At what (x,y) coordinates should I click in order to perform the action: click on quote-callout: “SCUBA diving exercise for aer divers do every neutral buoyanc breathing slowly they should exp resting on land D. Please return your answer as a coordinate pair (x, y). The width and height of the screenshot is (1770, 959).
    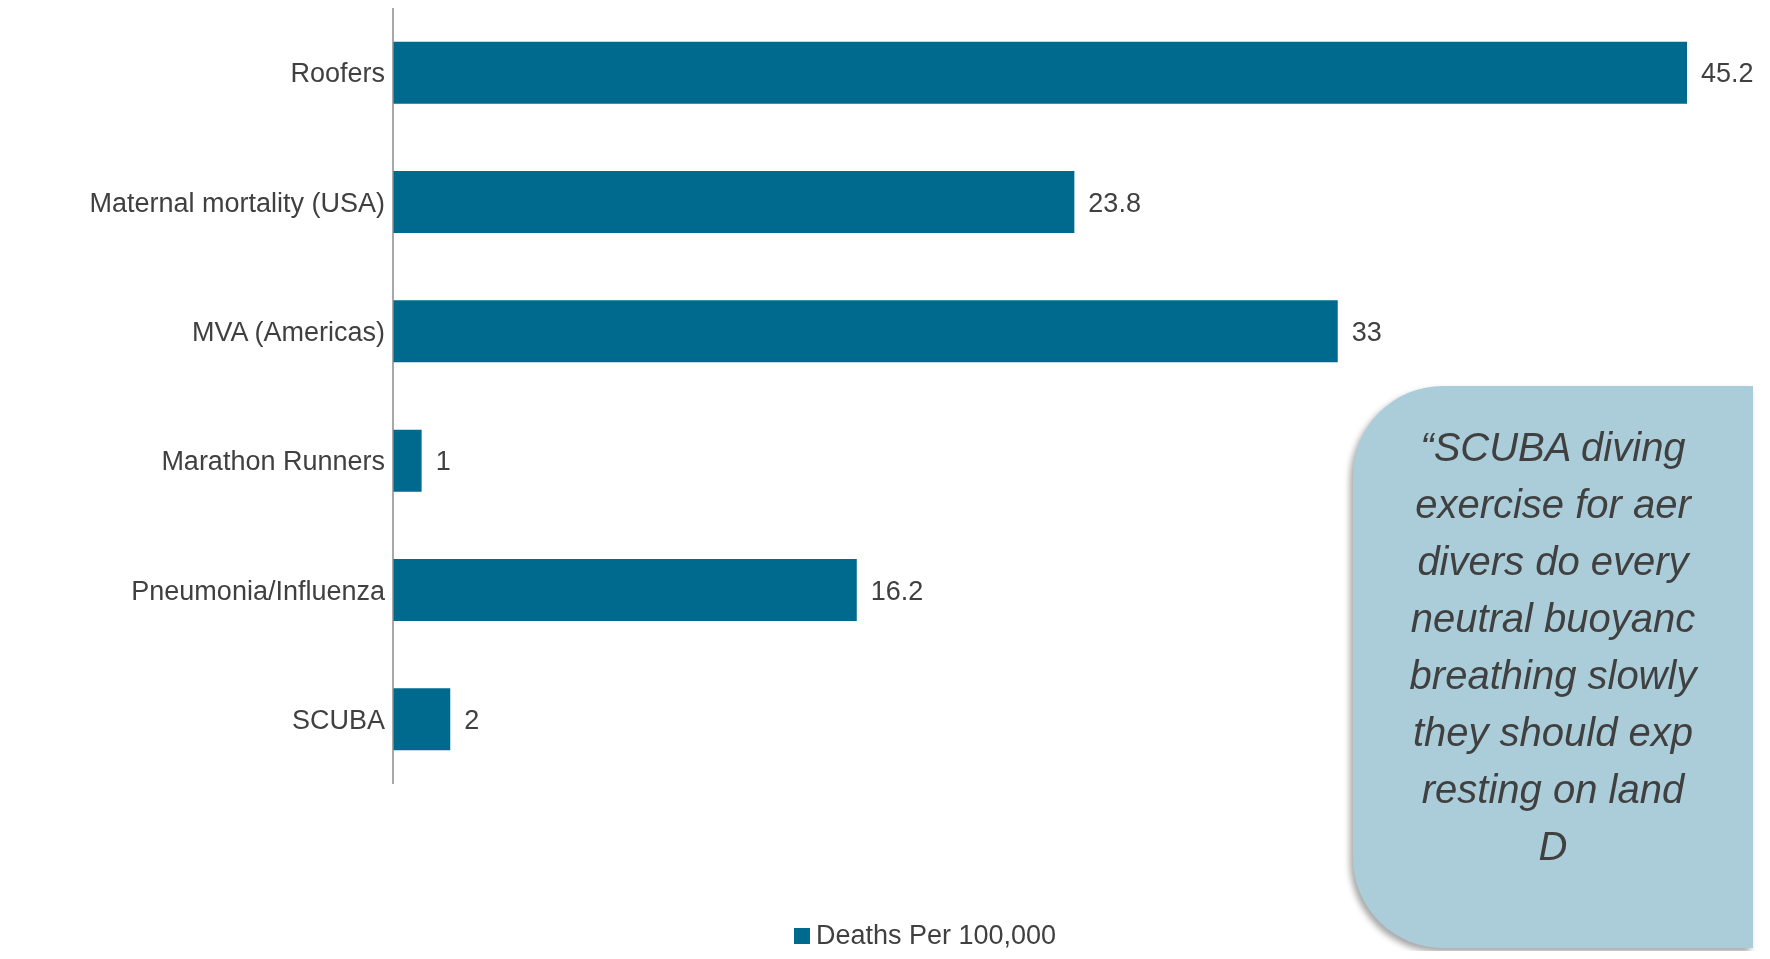
    Looking at the image, I should click on (1553, 667).